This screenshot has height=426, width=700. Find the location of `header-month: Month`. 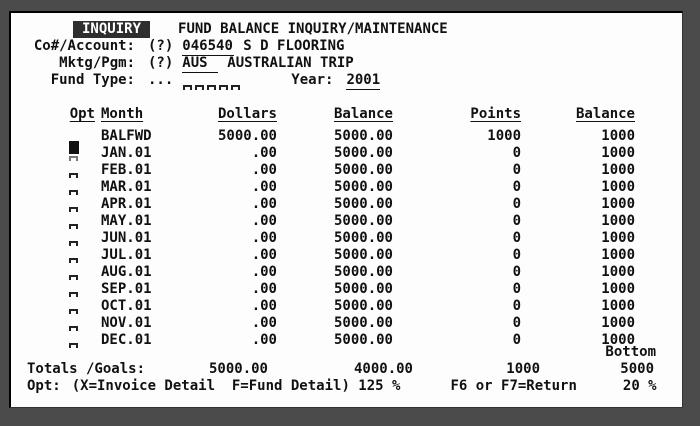

header-month: Month is located at coordinates (122, 114).